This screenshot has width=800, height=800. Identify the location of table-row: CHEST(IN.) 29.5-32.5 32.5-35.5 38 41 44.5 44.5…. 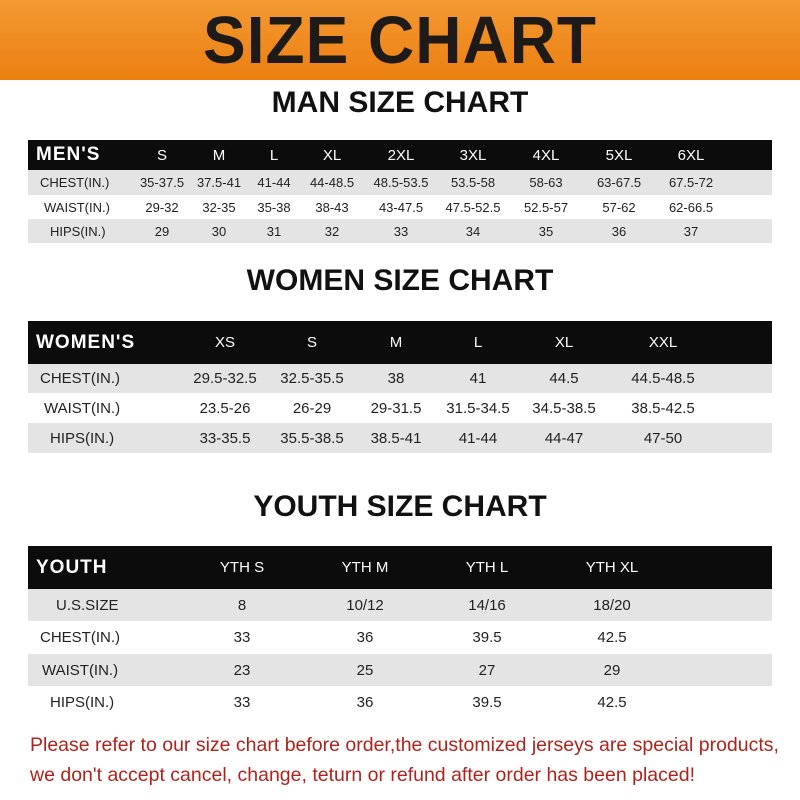
(400, 378).